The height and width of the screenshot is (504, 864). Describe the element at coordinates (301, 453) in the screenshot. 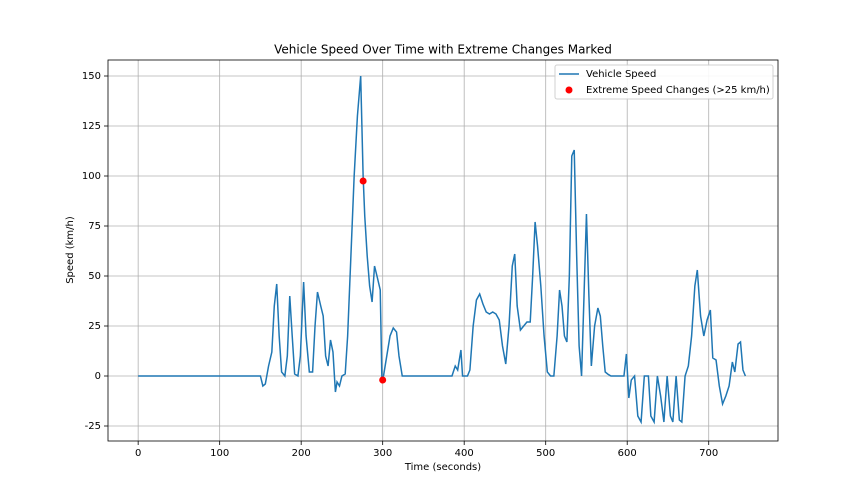

I see `x-tick-label: 200` at that location.